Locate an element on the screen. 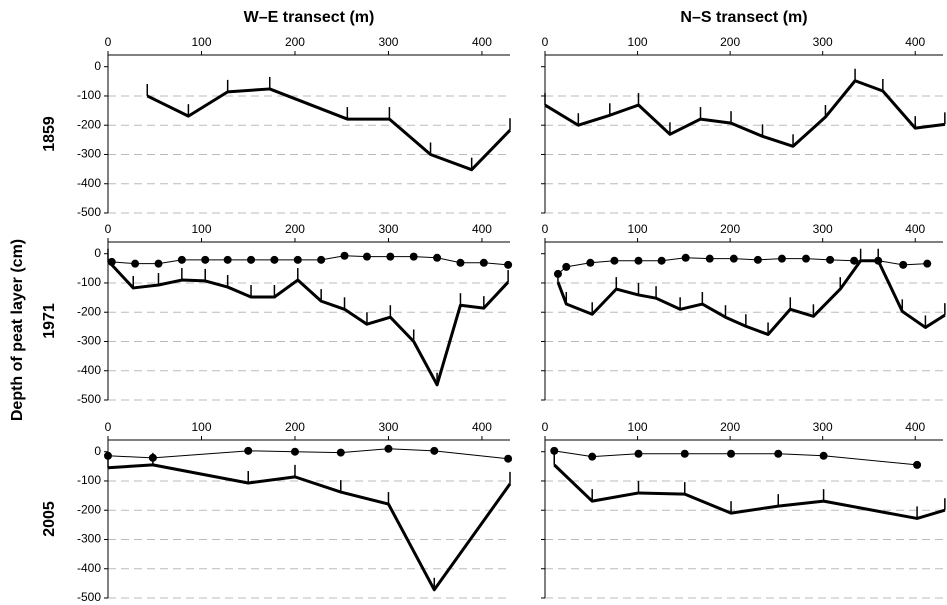 The height and width of the screenshot is (605, 947). row-label: 2005 is located at coordinates (49, 519).